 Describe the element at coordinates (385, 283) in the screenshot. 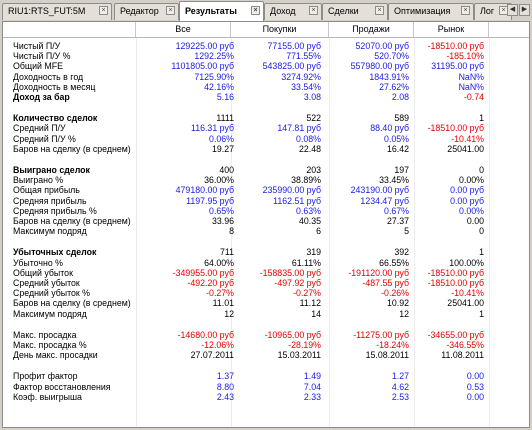

I see `cell-value: -487.55 руб` at that location.